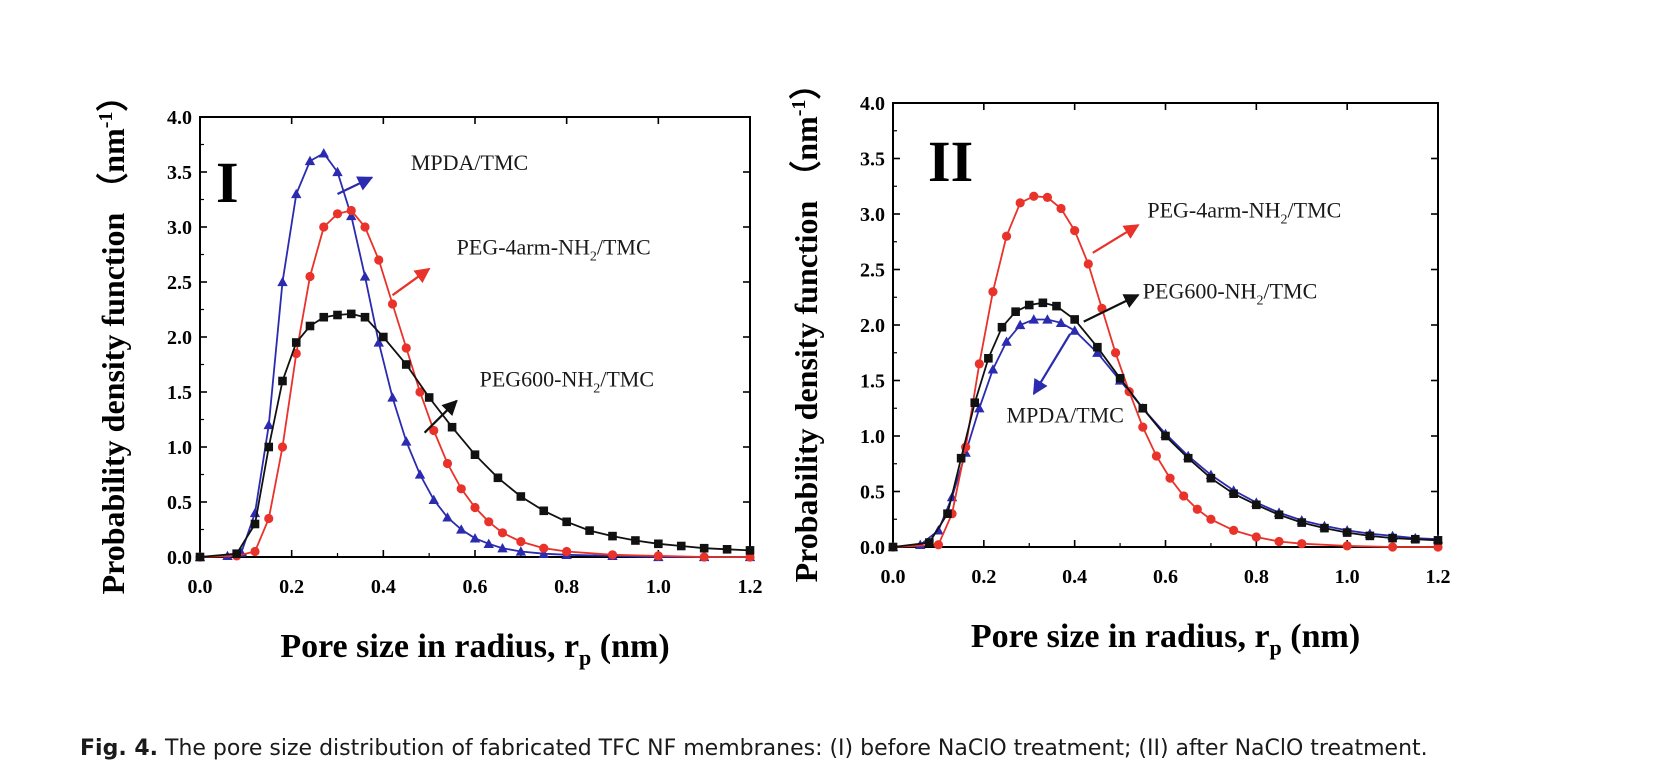 The height and width of the screenshot is (777, 1665). What do you see at coordinates (475, 435) in the screenshot?
I see `series-line` at bounding box center [475, 435].